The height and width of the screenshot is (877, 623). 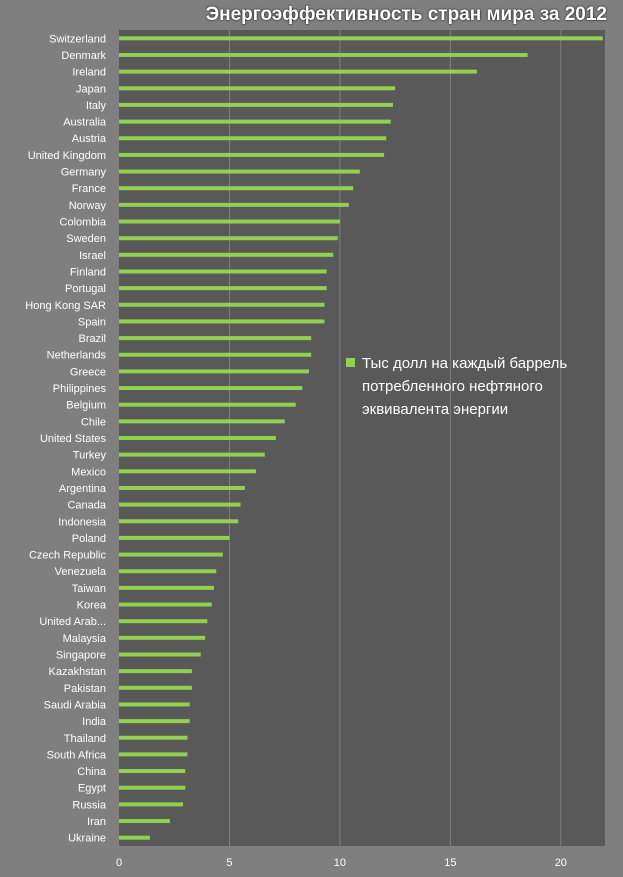 What do you see at coordinates (92, 606) in the screenshot?
I see `category-label: Korea` at bounding box center [92, 606].